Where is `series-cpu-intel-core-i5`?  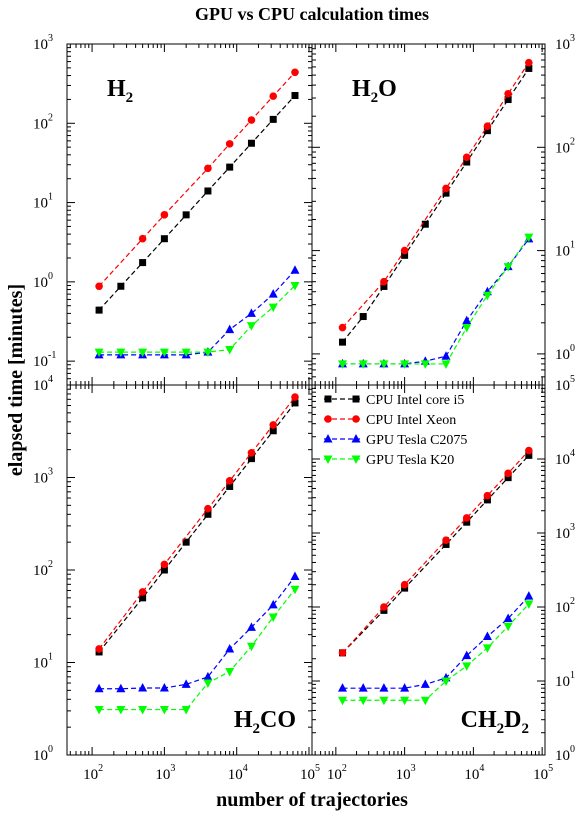 series-cpu-intel-core-i5 is located at coordinates (197, 527).